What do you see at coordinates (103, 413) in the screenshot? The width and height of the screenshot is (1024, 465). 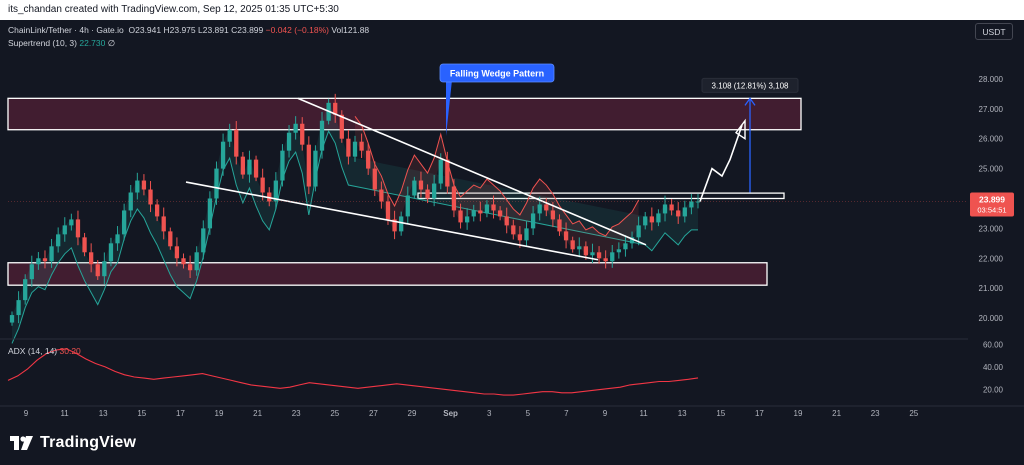 I see `time-tick-label: 13` at bounding box center [103, 413].